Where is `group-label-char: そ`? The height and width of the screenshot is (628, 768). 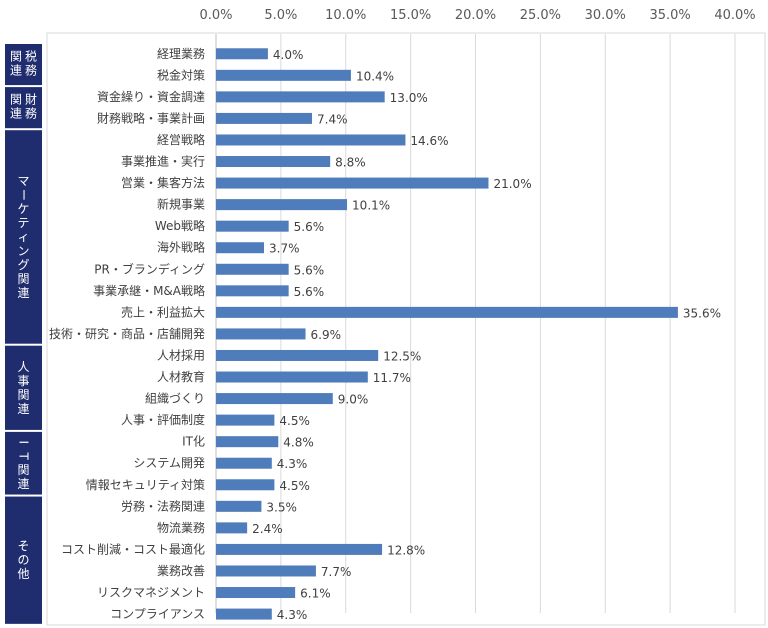 group-label-char: そ is located at coordinates (23, 546).